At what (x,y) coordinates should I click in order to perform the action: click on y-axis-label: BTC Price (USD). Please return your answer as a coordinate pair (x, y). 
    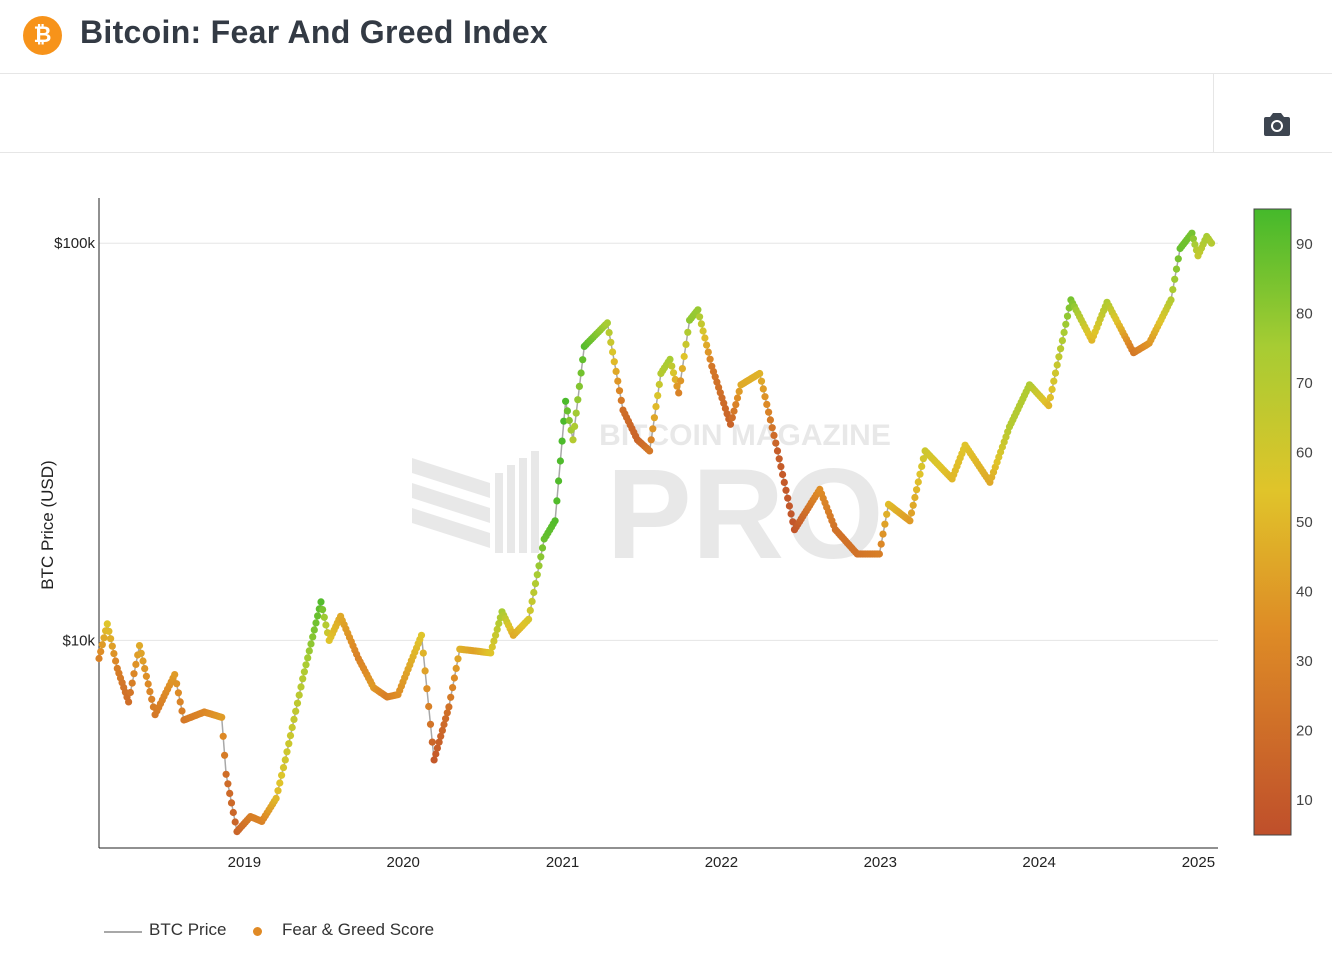
    Looking at the image, I should click on (47, 524).